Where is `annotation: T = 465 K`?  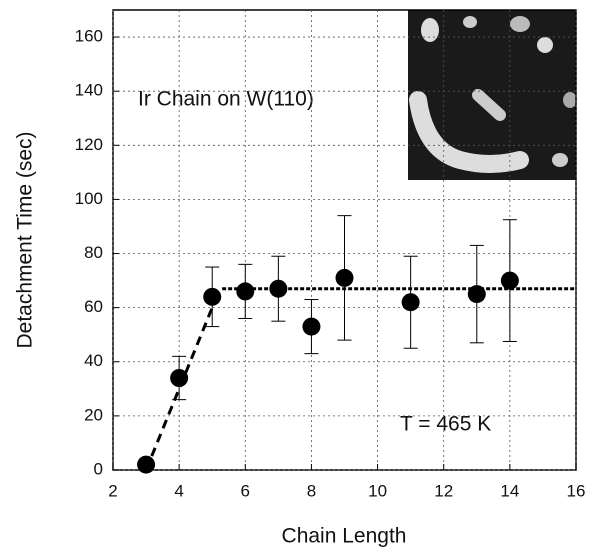
annotation: T = 465 K is located at coordinates (445, 424).